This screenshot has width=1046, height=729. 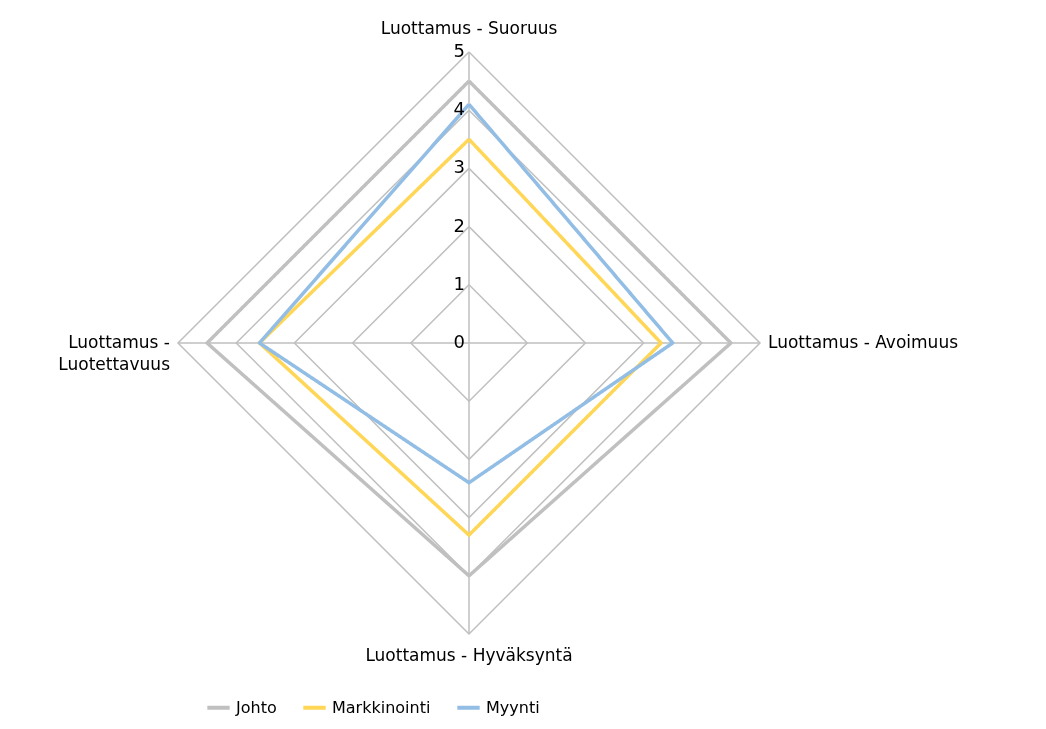 What do you see at coordinates (469, 28) in the screenshot?
I see `spoke-label: Luottamus - Suoruus` at bounding box center [469, 28].